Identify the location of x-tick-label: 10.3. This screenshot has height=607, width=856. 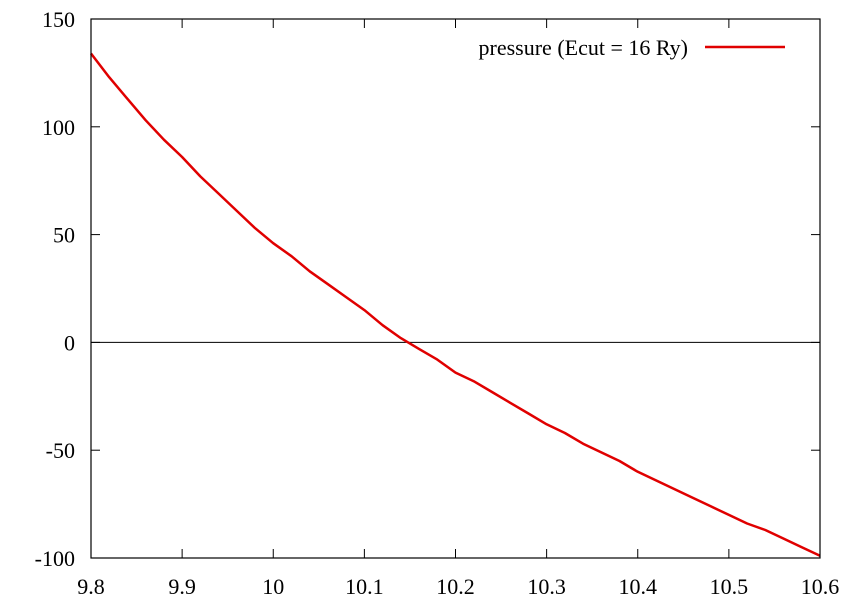
(546, 586).